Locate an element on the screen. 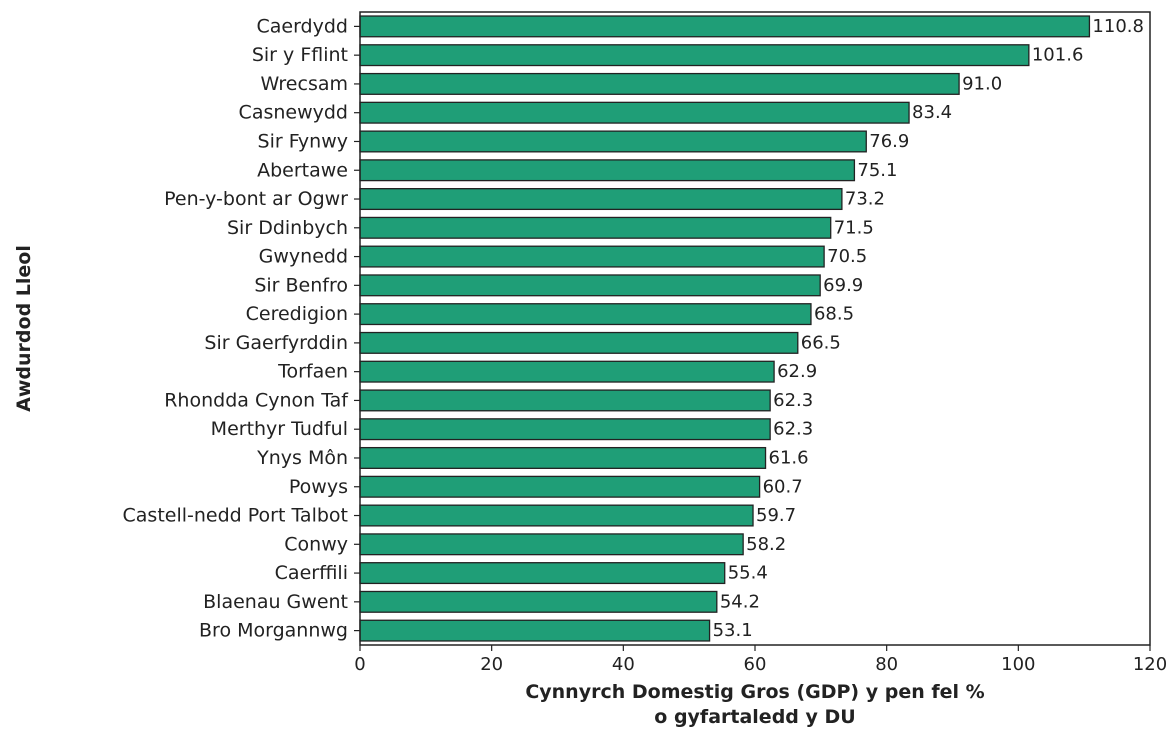  category-label: Gwynedd is located at coordinates (303, 257).